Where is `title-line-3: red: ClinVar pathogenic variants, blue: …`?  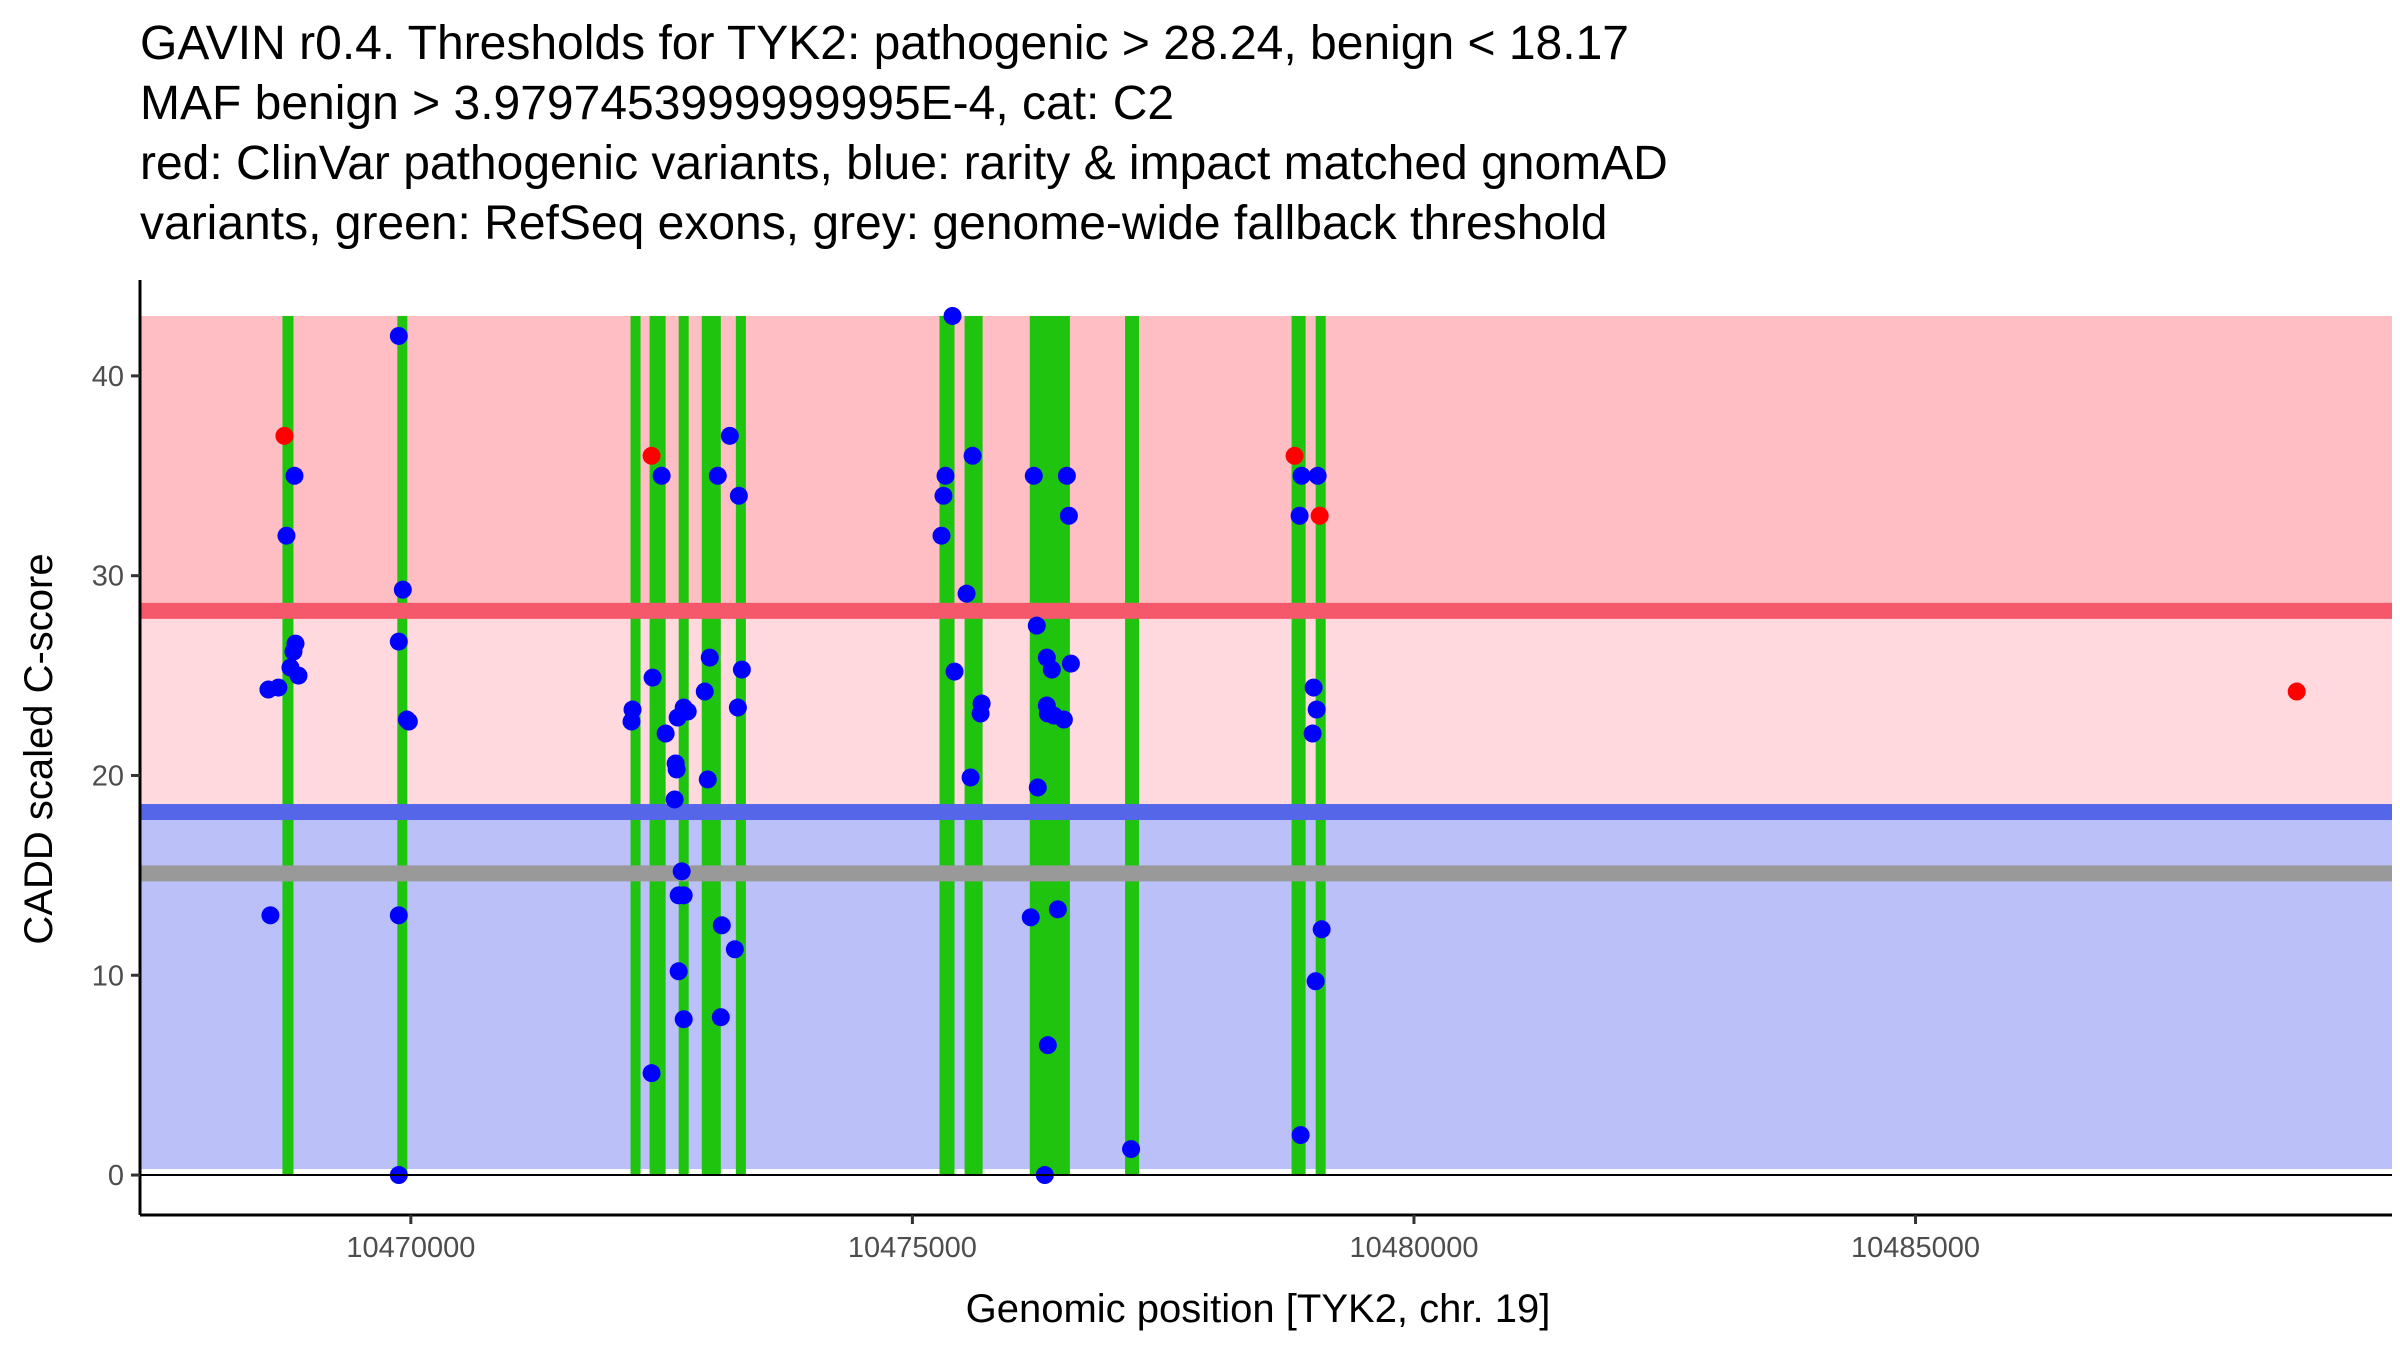 title-line-3: red: ClinVar pathogenic variants, blue: … is located at coordinates (904, 163).